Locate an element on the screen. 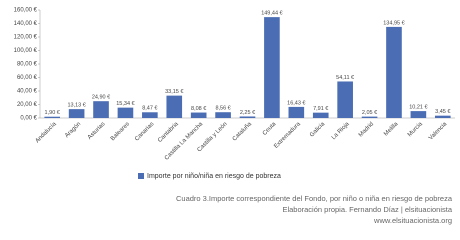 This screenshot has width=460, height=240. value-label: 16,43 € is located at coordinates (296, 103).